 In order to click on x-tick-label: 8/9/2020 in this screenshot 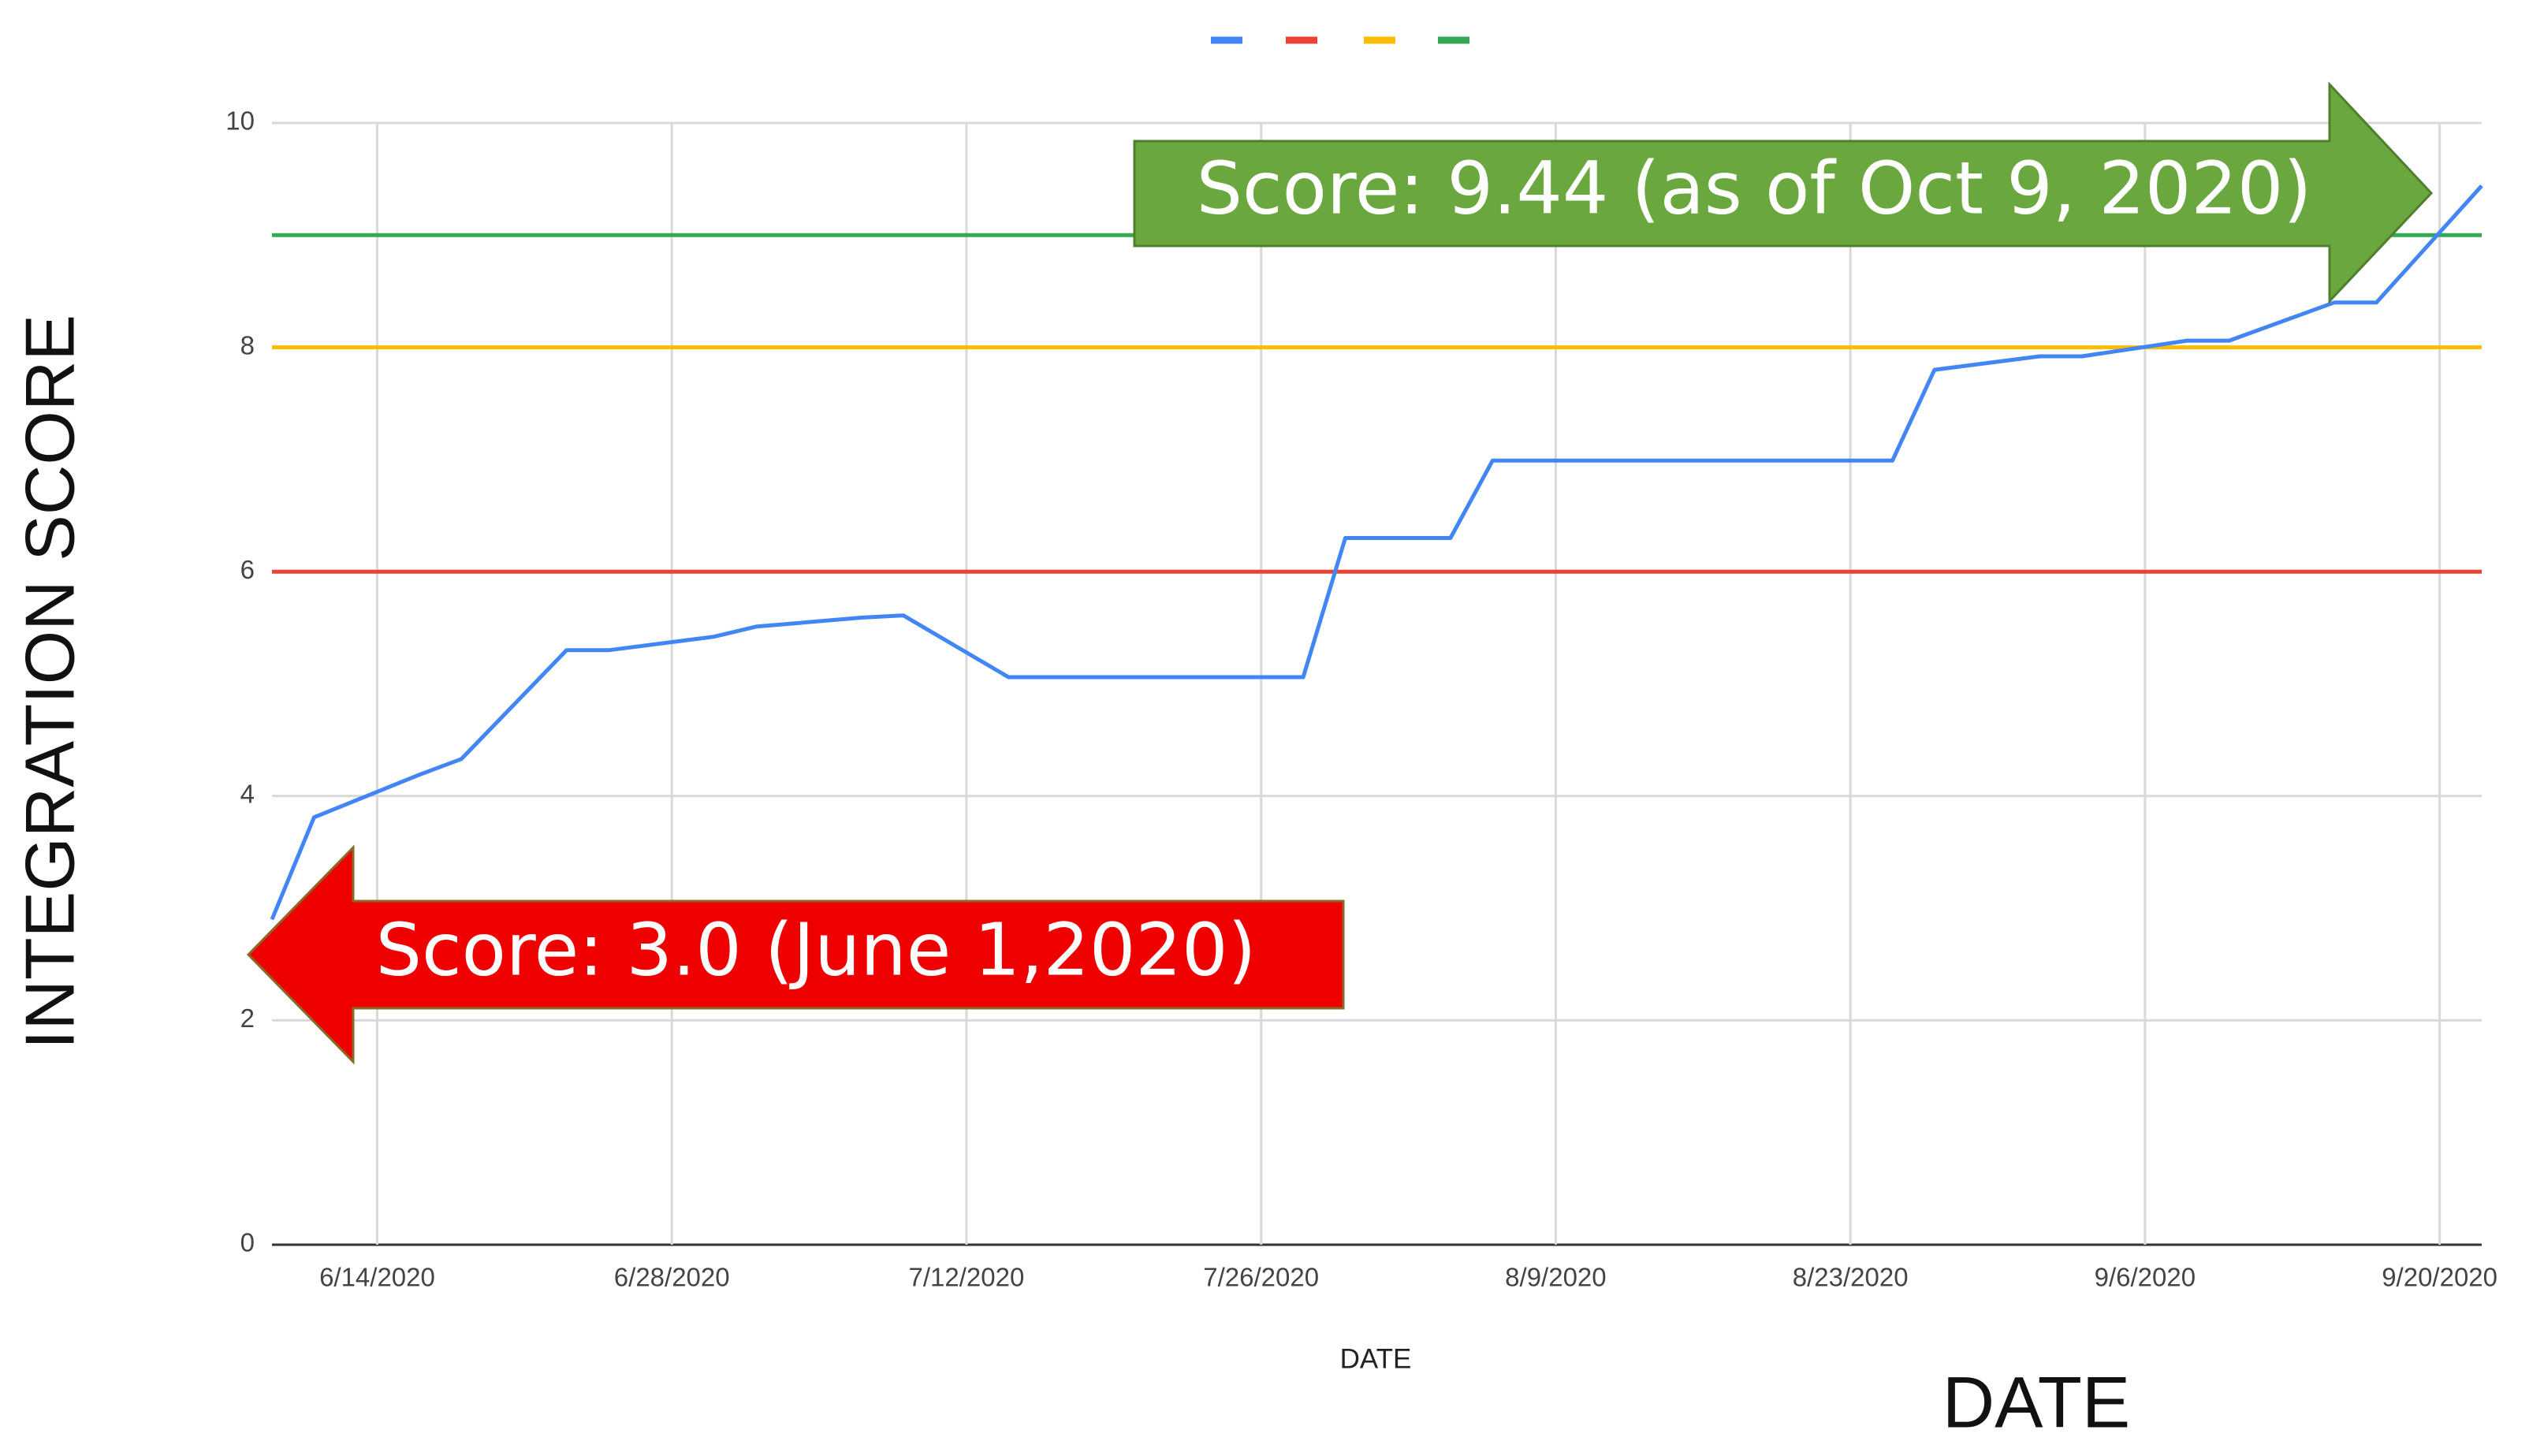, I will do `click(1555, 1277)`.